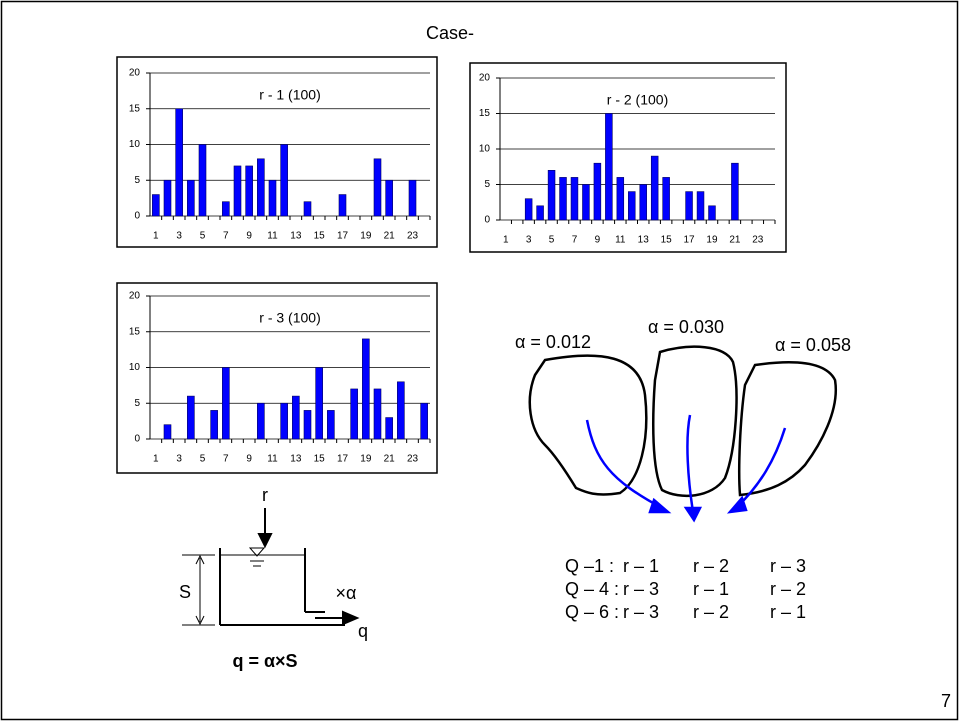 Image resolution: width=960 pixels, height=722 pixels. What do you see at coordinates (690, 463) in the screenshot?
I see `flow-path` at bounding box center [690, 463].